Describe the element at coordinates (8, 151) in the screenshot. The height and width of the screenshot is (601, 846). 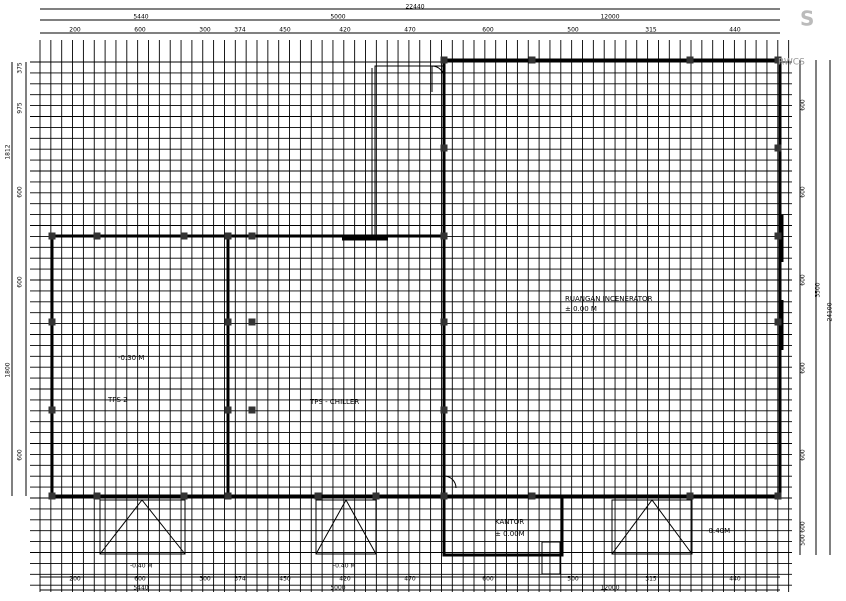
I see `dimension: 1812` at that location.